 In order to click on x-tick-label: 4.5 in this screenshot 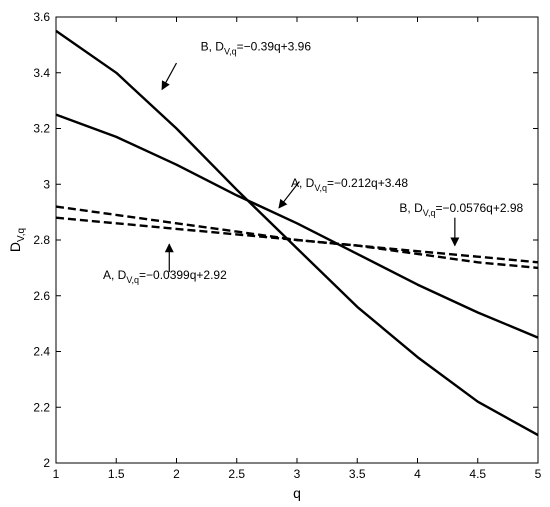, I will do `click(477, 474)`.